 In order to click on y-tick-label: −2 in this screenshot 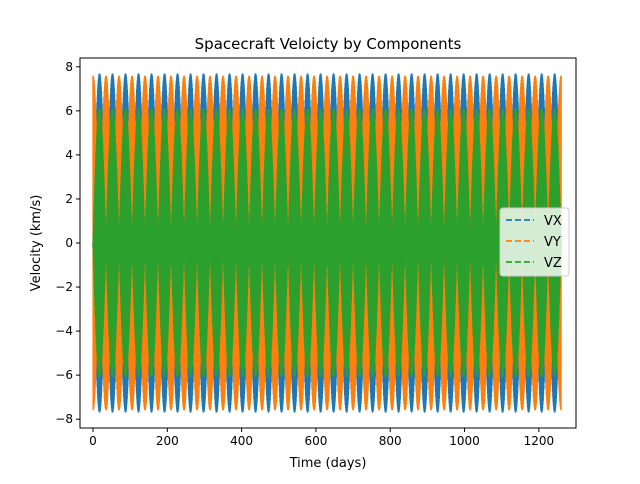, I will do `click(64, 287)`.